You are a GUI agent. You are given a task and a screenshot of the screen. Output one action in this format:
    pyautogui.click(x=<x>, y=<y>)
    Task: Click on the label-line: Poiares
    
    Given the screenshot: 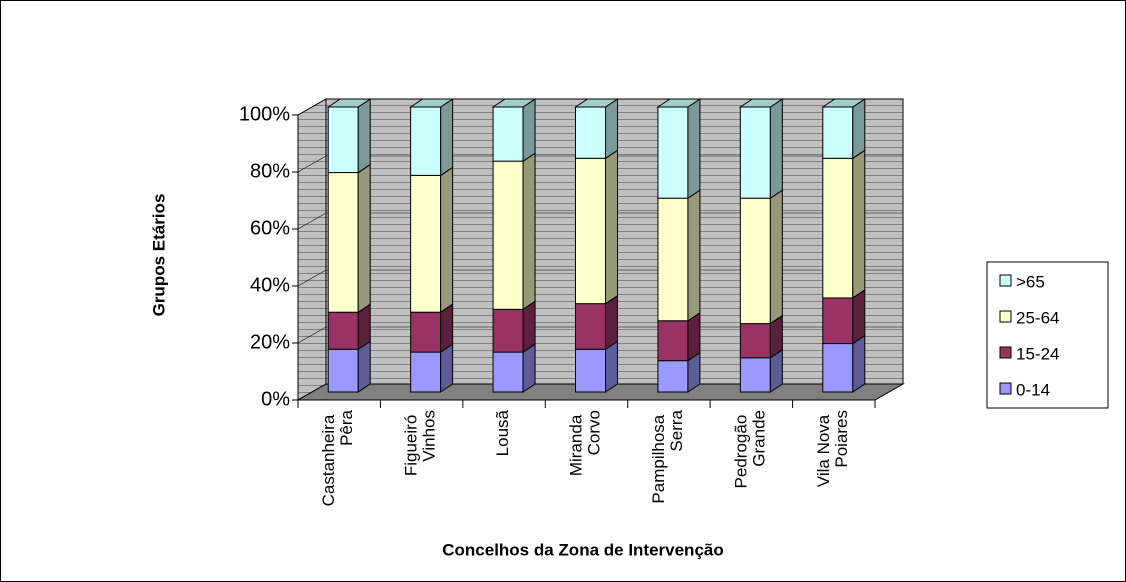 What is the action you would take?
    pyautogui.click(x=841, y=439)
    